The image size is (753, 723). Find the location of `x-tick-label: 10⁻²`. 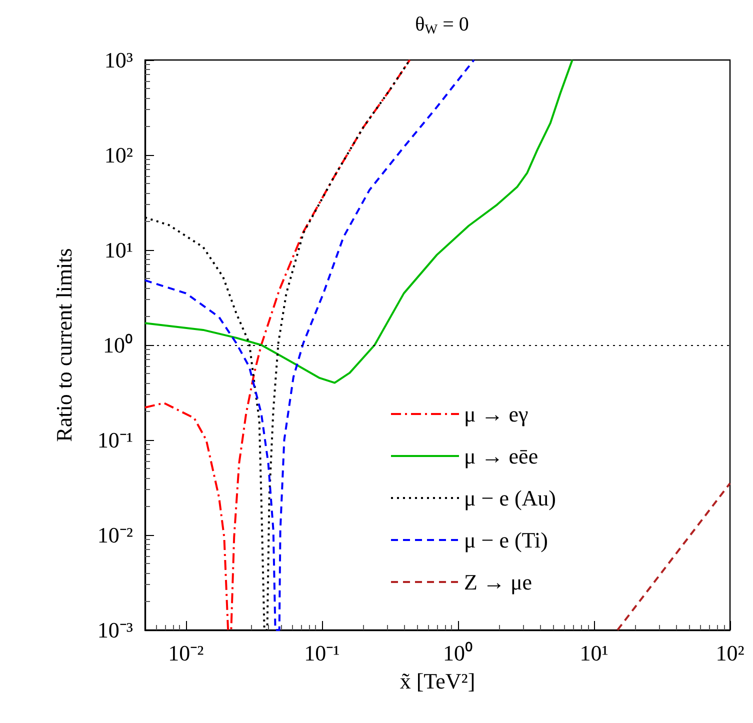

x-tick-label: 10⁻² is located at coordinates (186, 653).